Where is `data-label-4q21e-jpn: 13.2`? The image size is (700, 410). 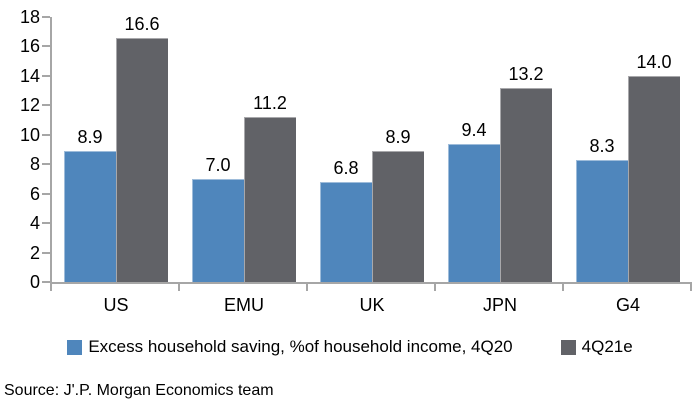 data-label-4q21e-jpn: 13.2 is located at coordinates (526, 73).